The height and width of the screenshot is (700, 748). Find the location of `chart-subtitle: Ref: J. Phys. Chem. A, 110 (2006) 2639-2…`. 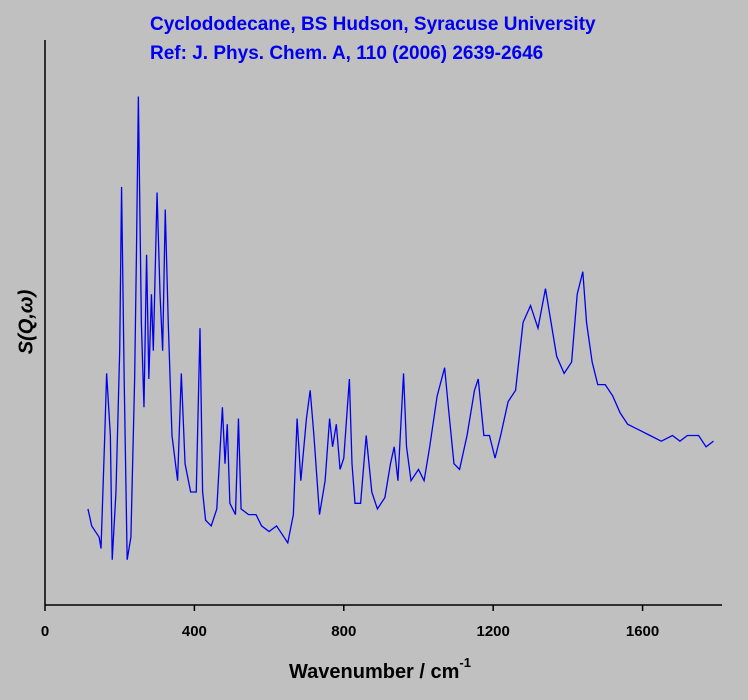

chart-subtitle: Ref: J. Phys. Chem. A, 110 (2006) 2639-2… is located at coordinates (346, 53).